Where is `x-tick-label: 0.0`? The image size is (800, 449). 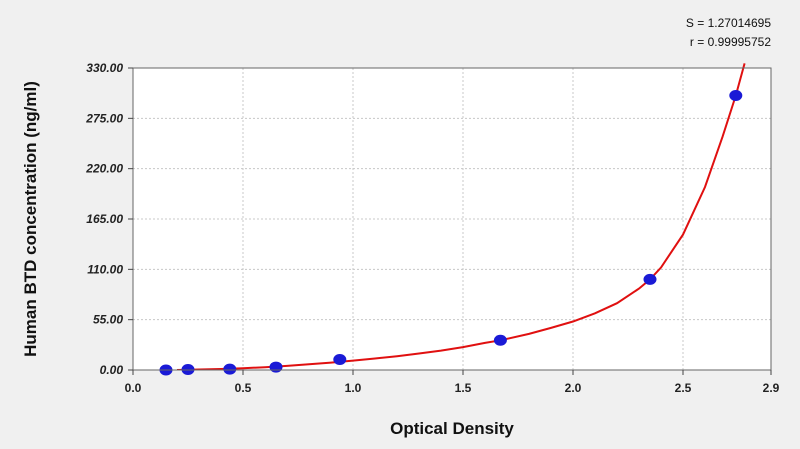
x-tick-label: 0.0 is located at coordinates (133, 388).